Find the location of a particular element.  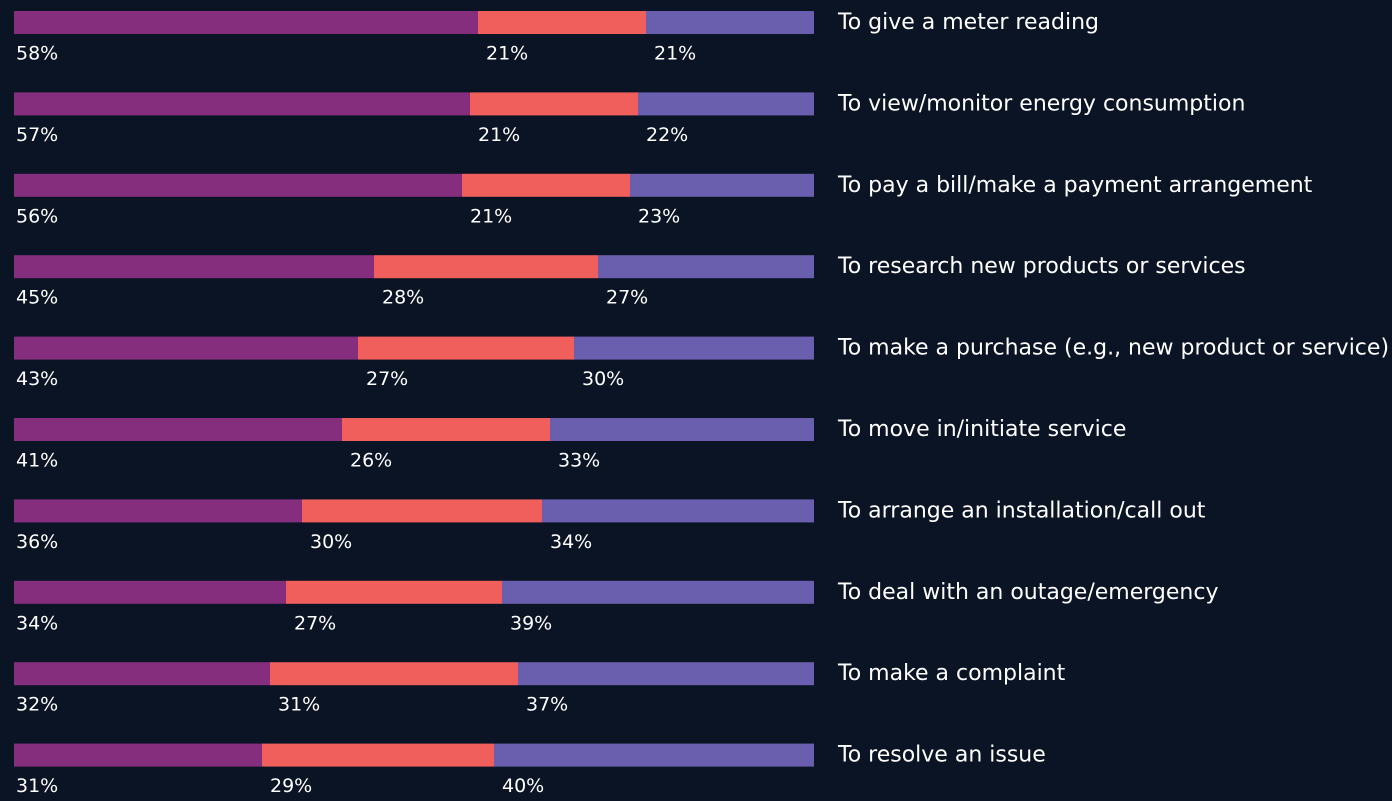

value-label: 40% is located at coordinates (523, 786).